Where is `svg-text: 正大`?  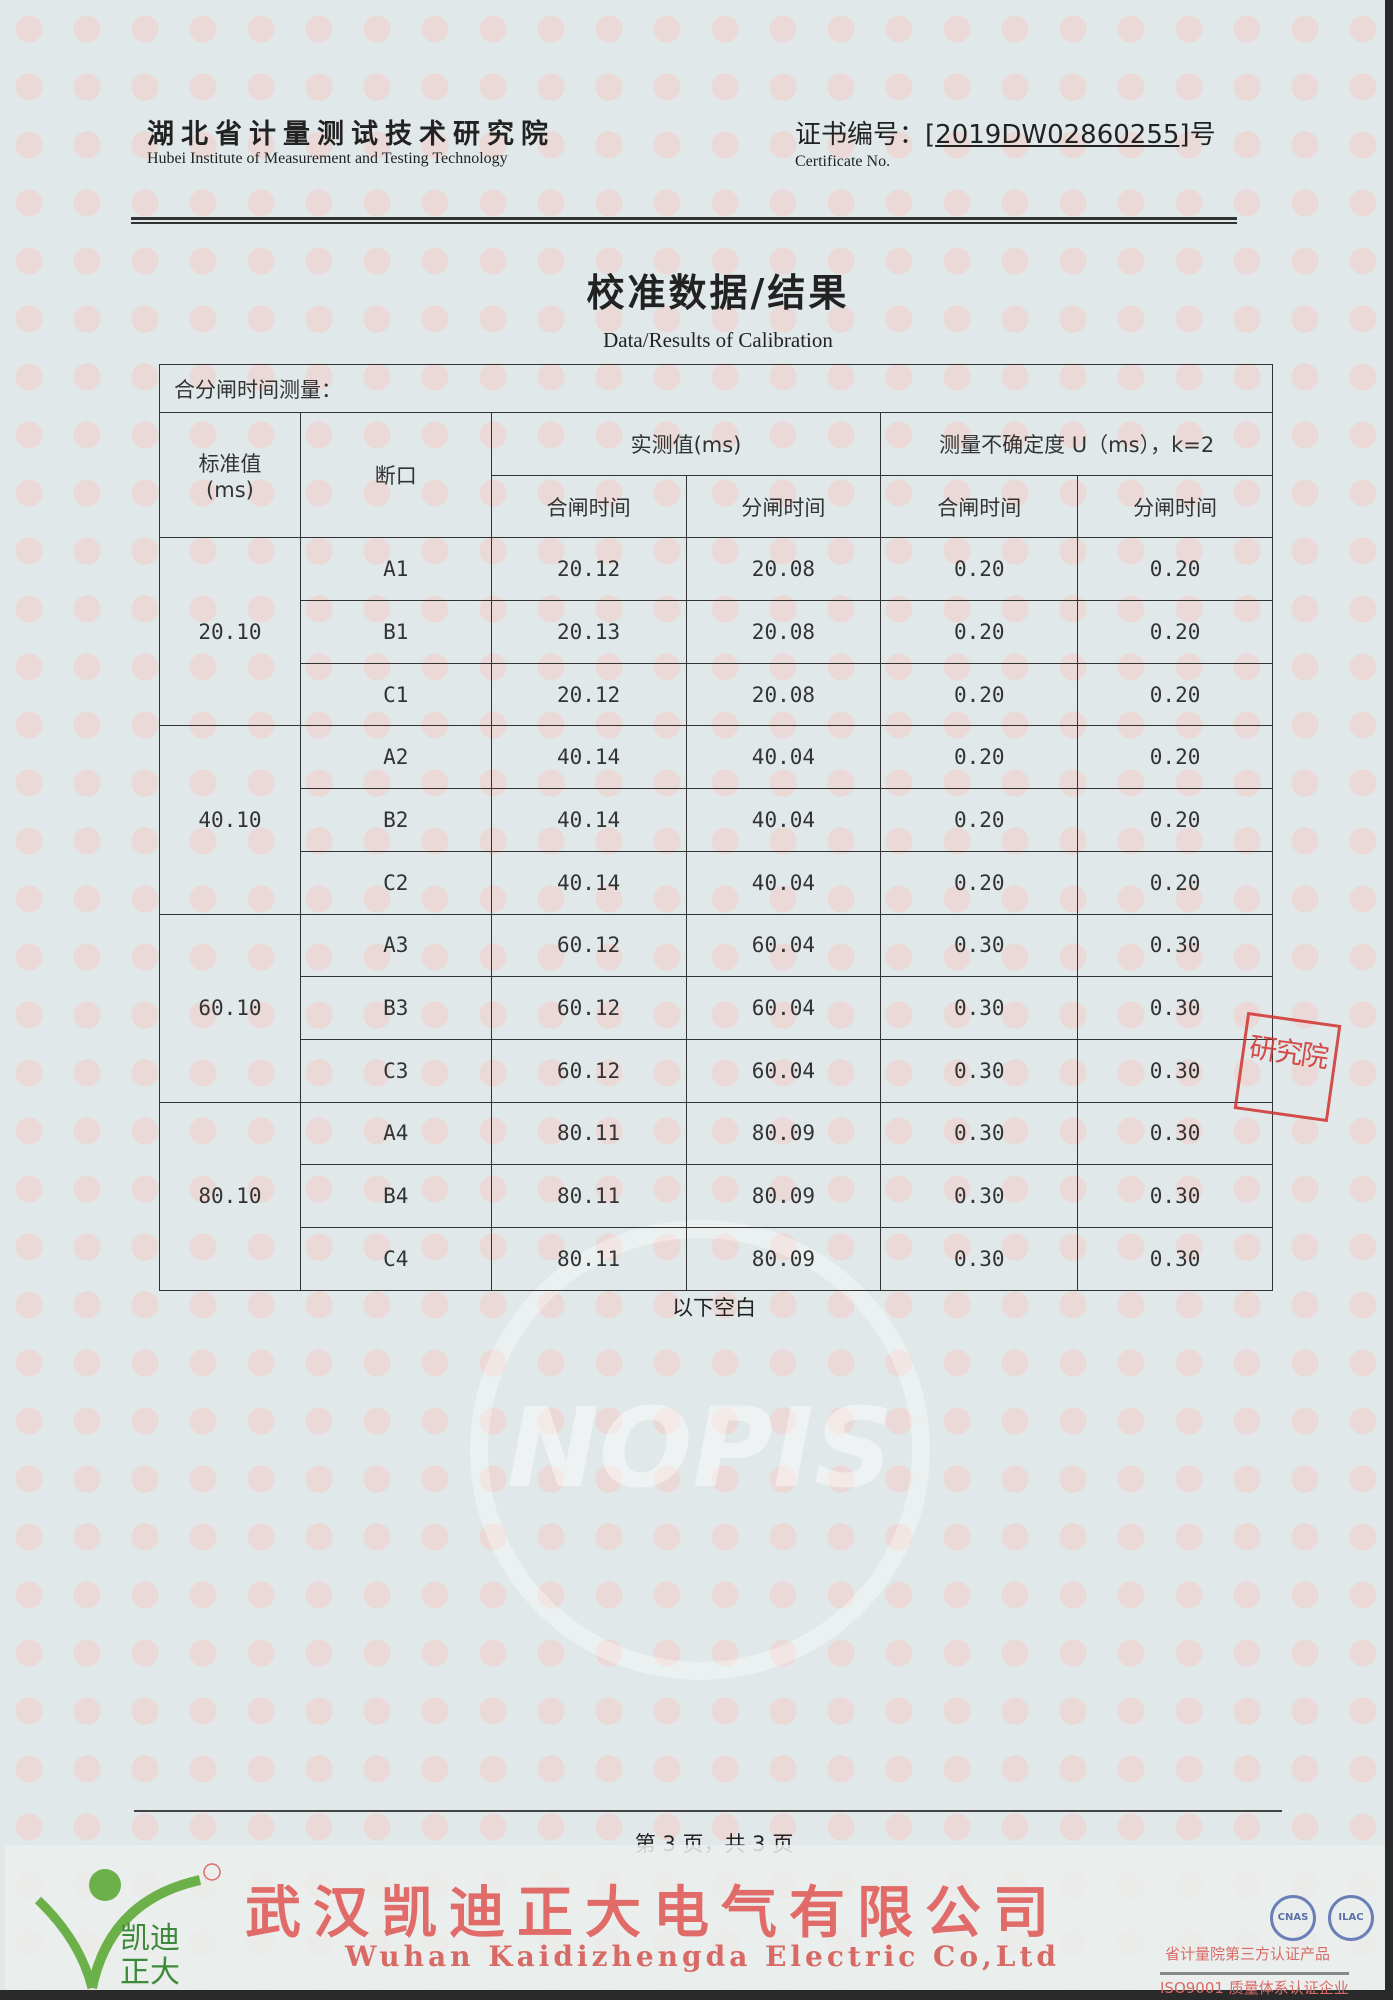
svg-text: 正大 is located at coordinates (150, 1972).